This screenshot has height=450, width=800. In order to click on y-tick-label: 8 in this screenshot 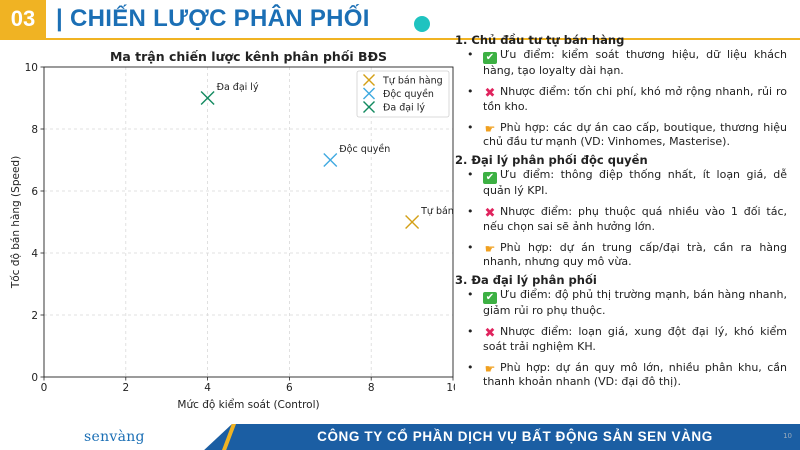, I will do `click(34, 130)`.